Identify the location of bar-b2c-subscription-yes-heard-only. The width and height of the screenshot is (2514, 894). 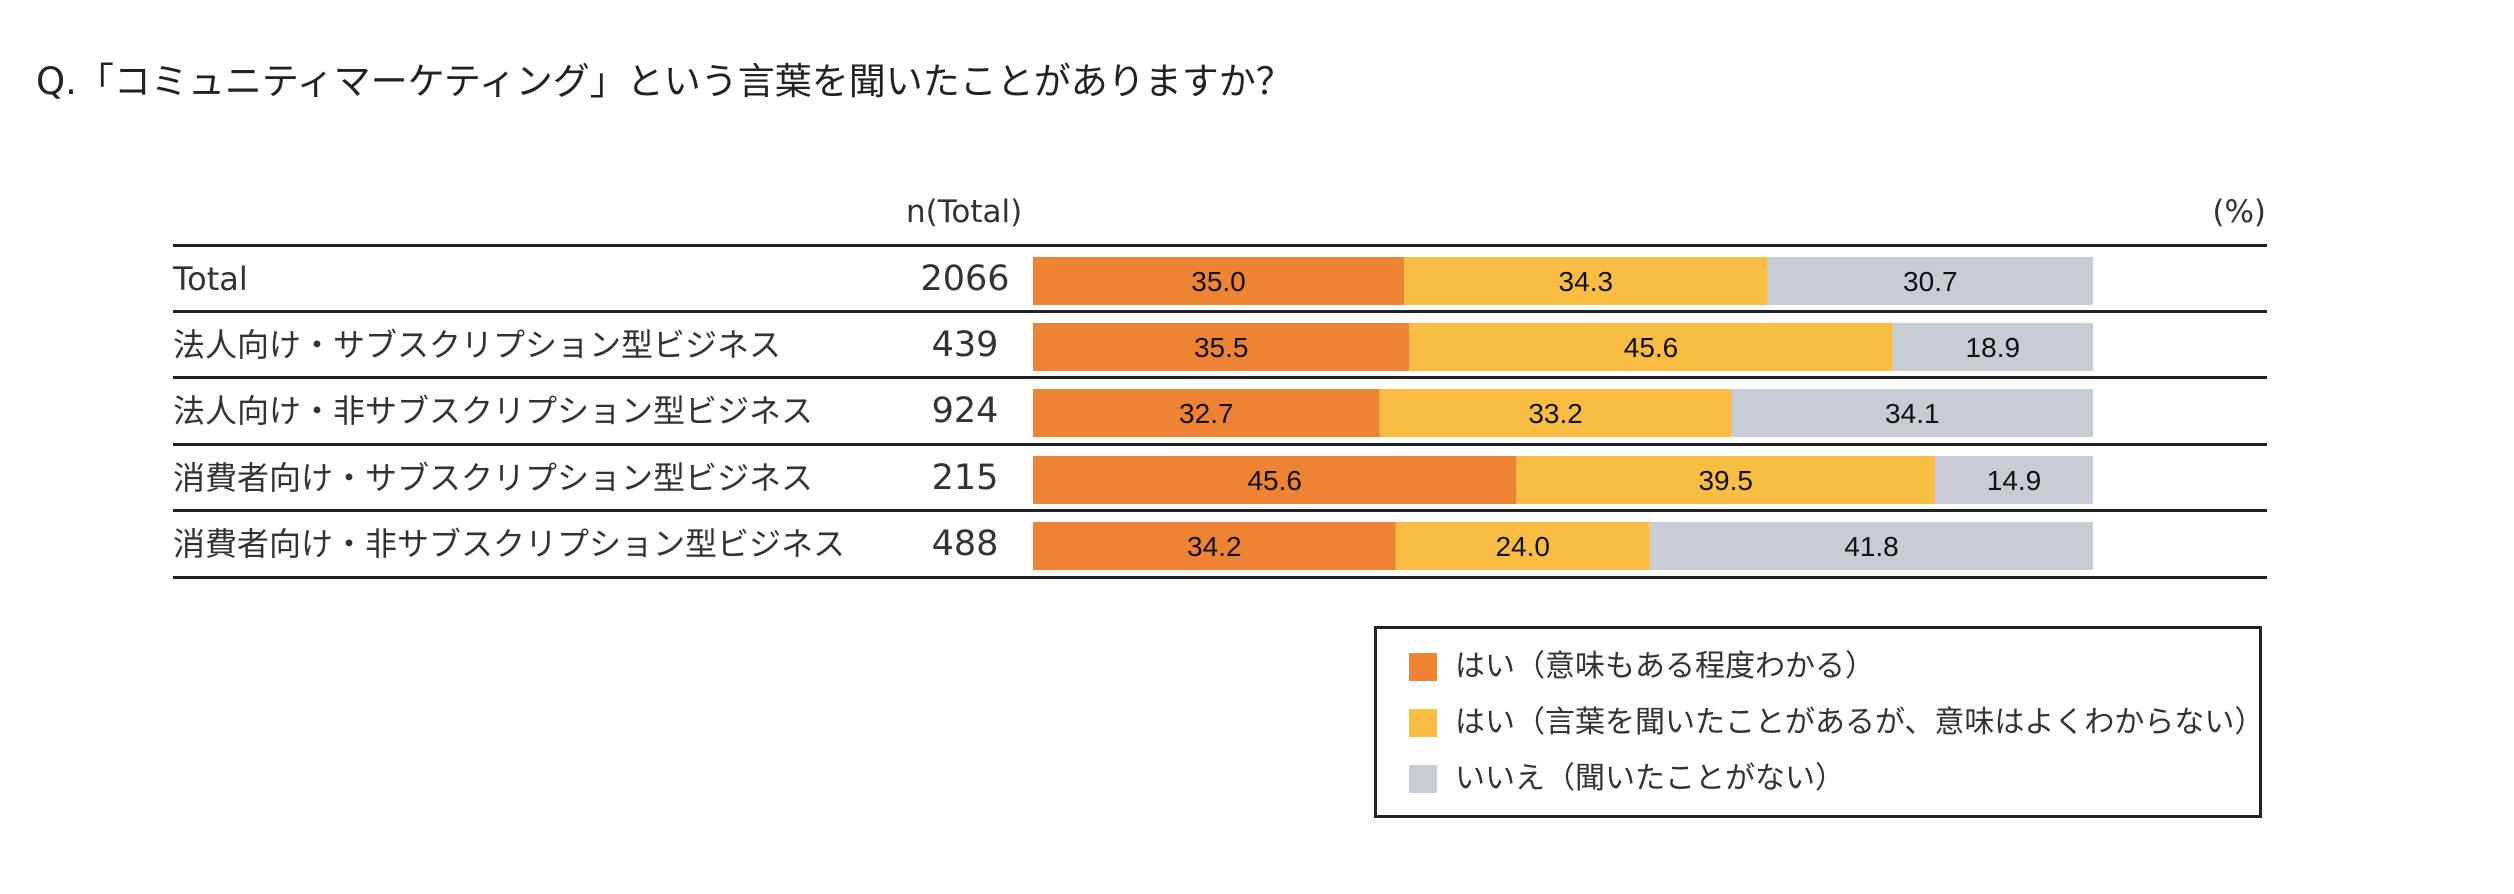
(1726, 480).